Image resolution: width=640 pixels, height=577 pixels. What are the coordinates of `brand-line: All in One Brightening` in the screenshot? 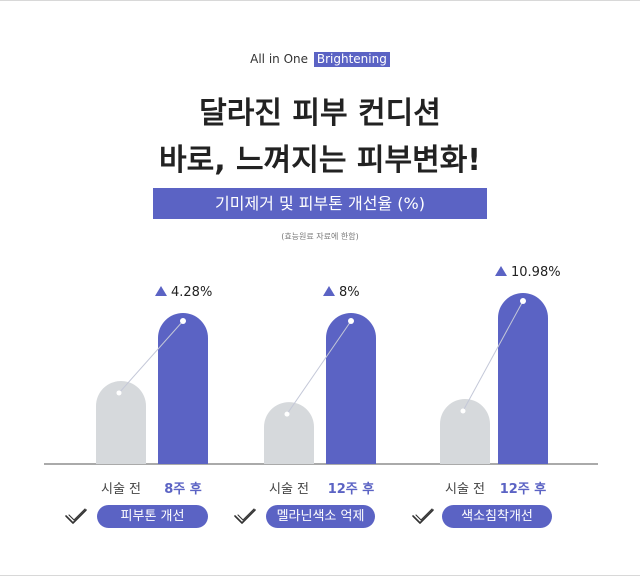 It's located at (320, 59).